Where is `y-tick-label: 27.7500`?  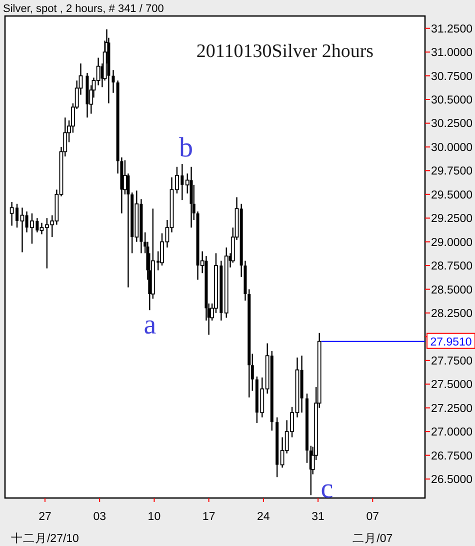 y-tick-label: 27.7500 is located at coordinates (452, 361).